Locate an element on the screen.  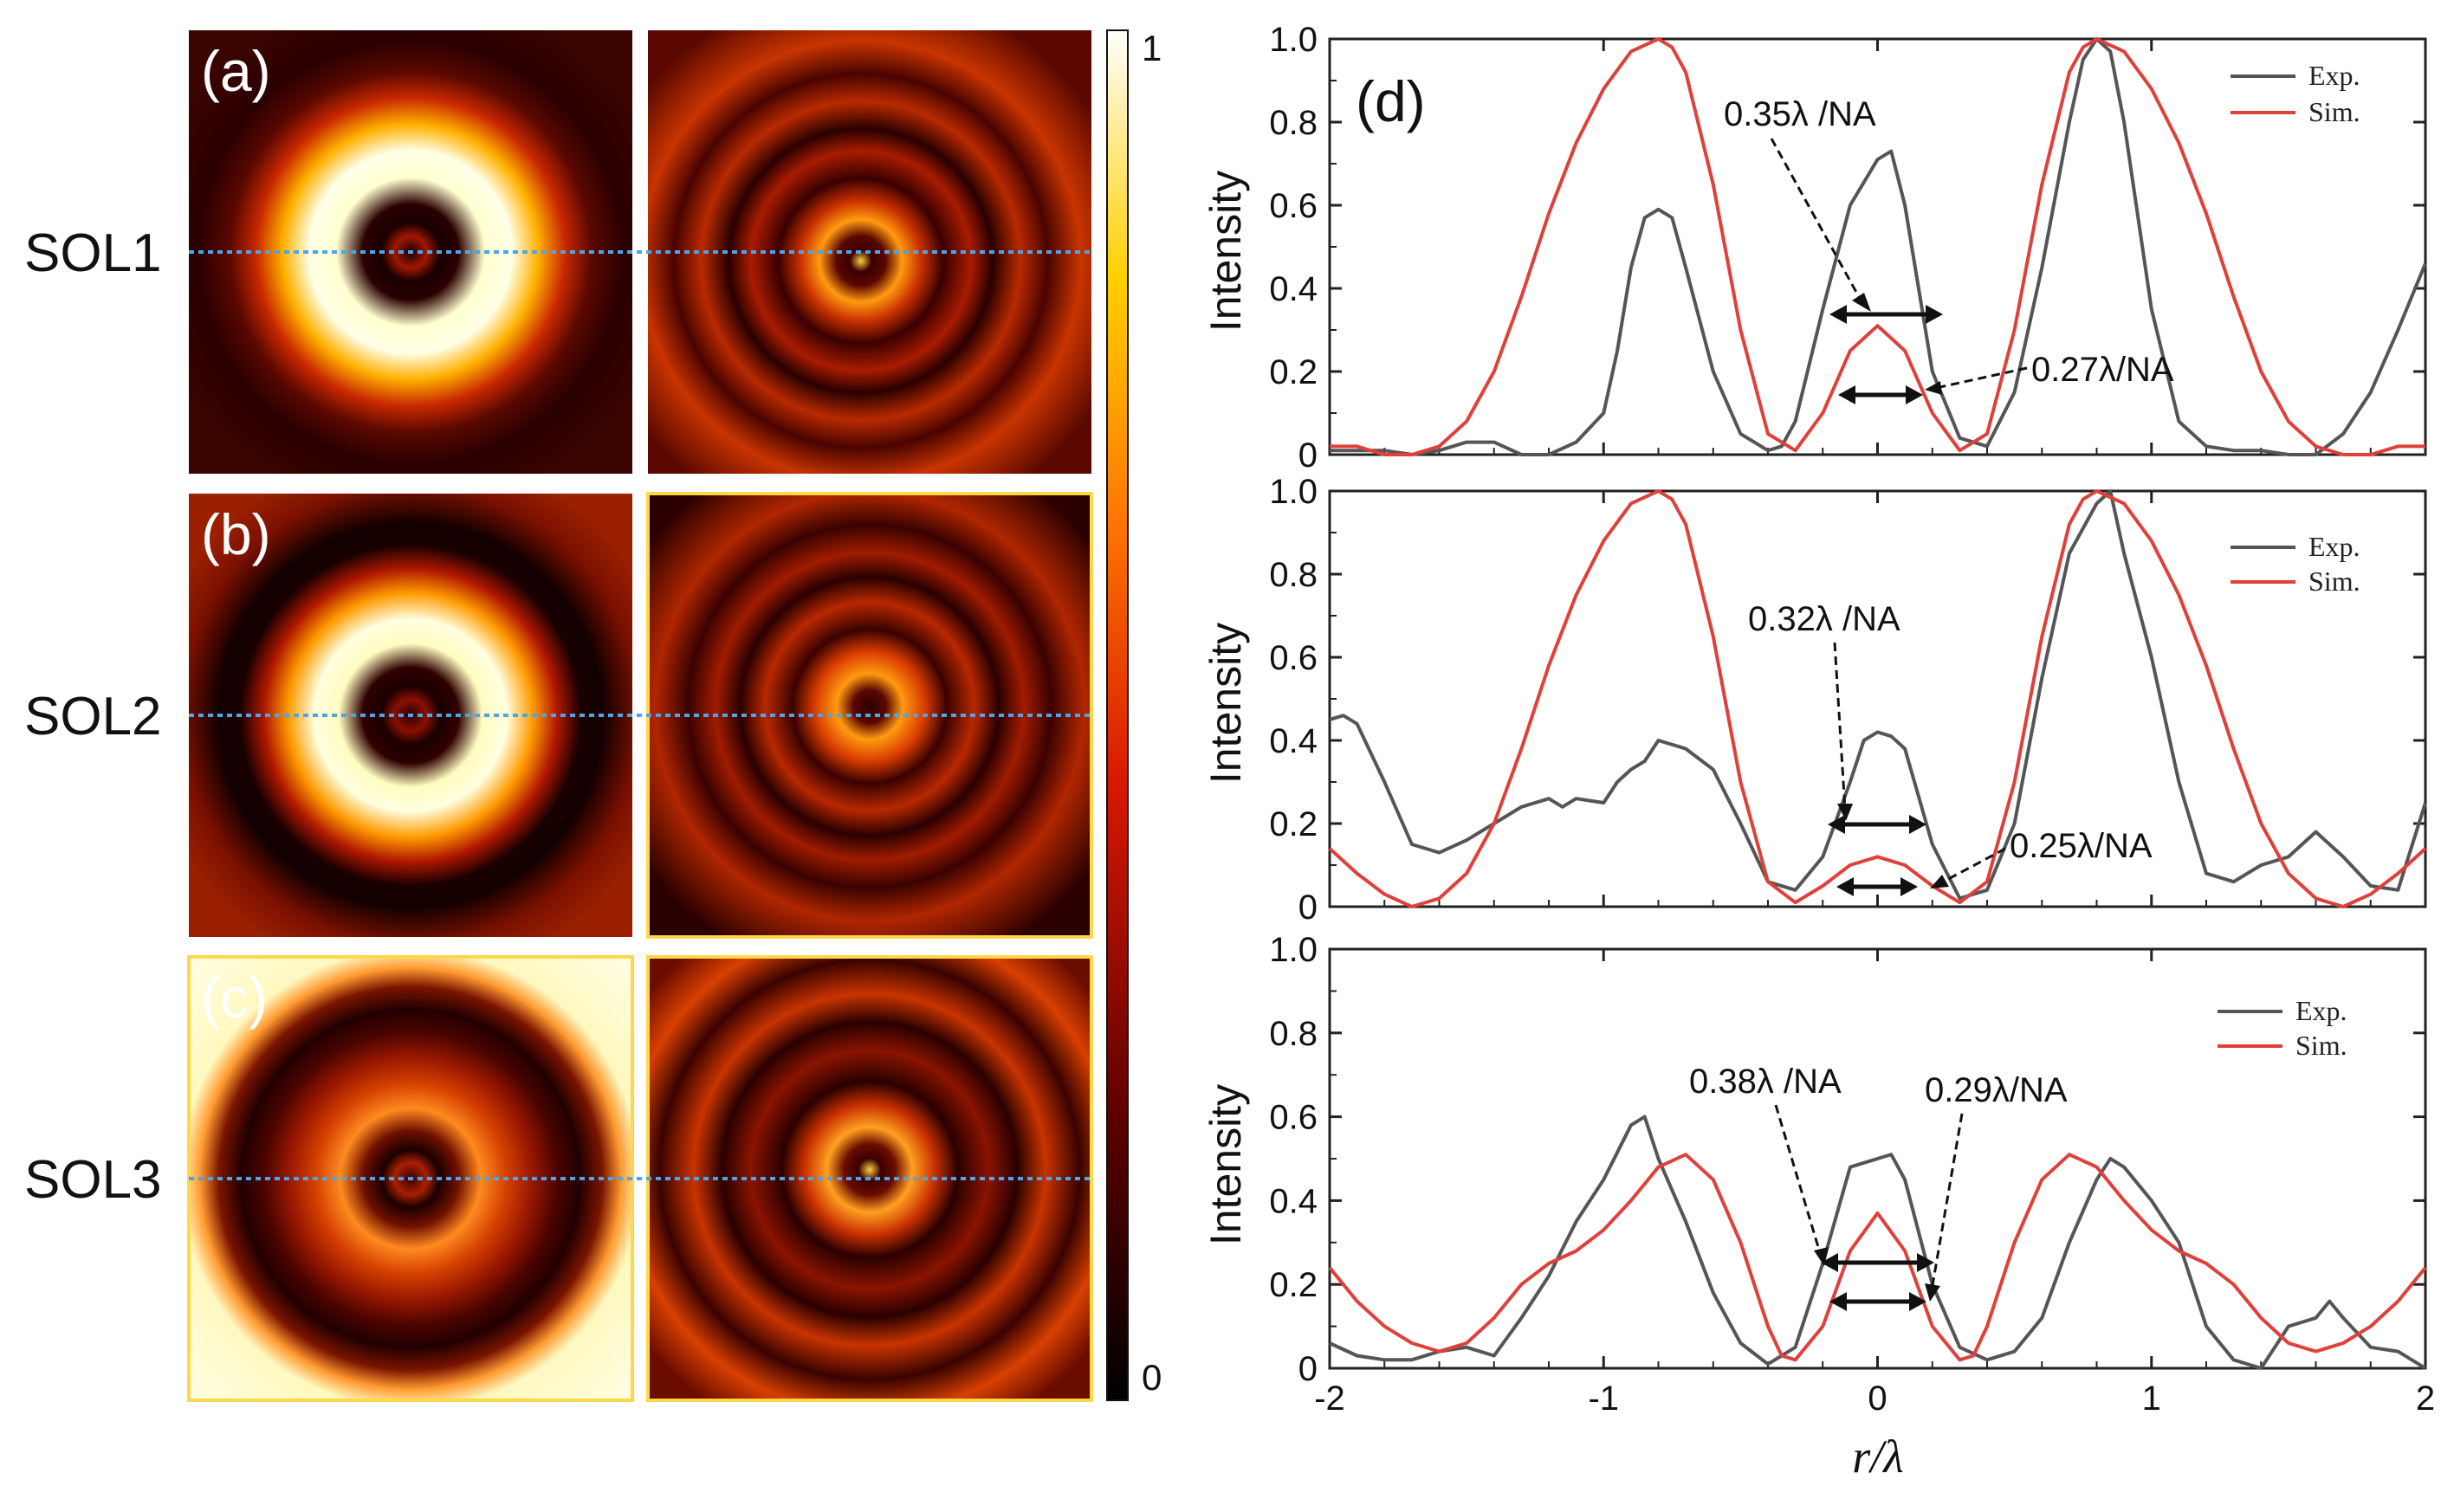
panel-letter-d: (d) is located at coordinates (1391, 101).